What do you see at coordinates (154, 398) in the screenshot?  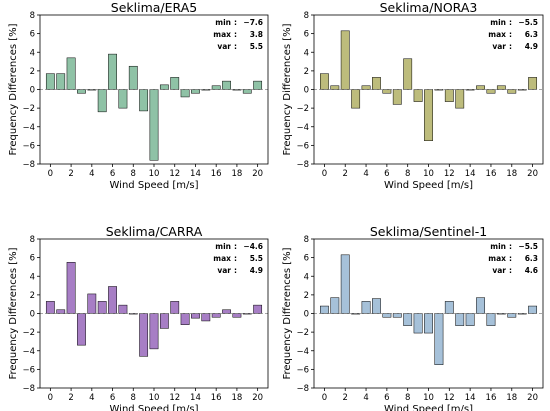 I see `x-tick-label: 10` at bounding box center [154, 398].